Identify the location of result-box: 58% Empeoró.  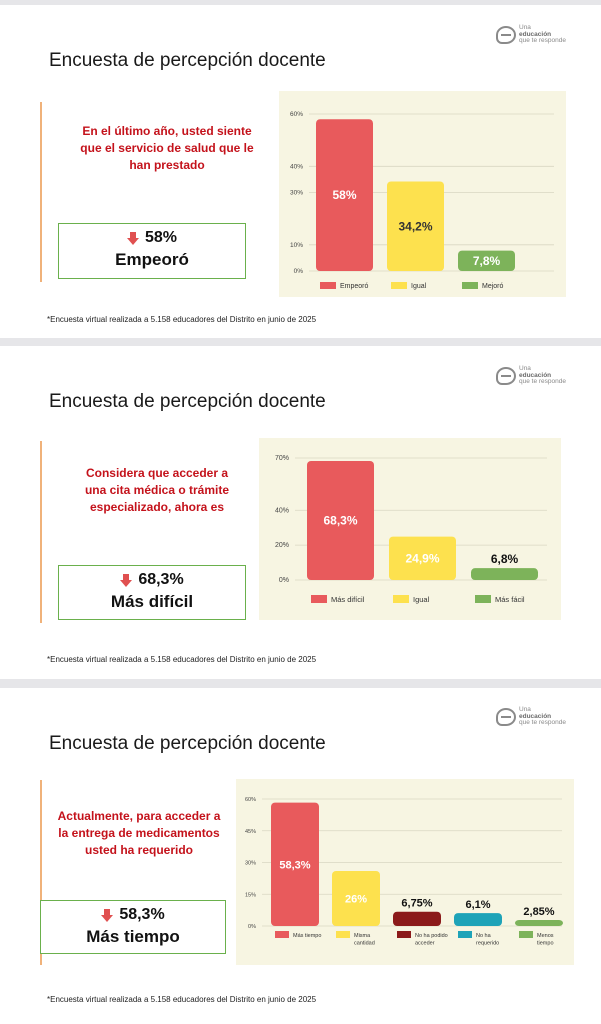
(152, 251).